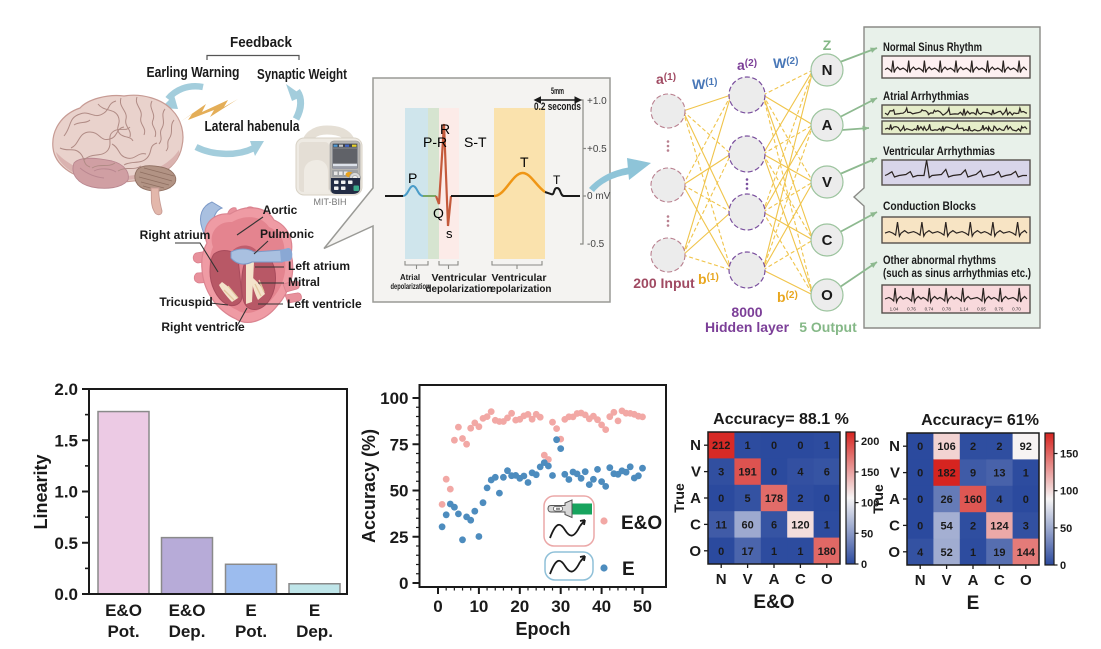 The width and height of the screenshot is (1101, 649). What do you see at coordinates (747, 473) in the screenshot?
I see `svg-text: 191` at bounding box center [747, 473].